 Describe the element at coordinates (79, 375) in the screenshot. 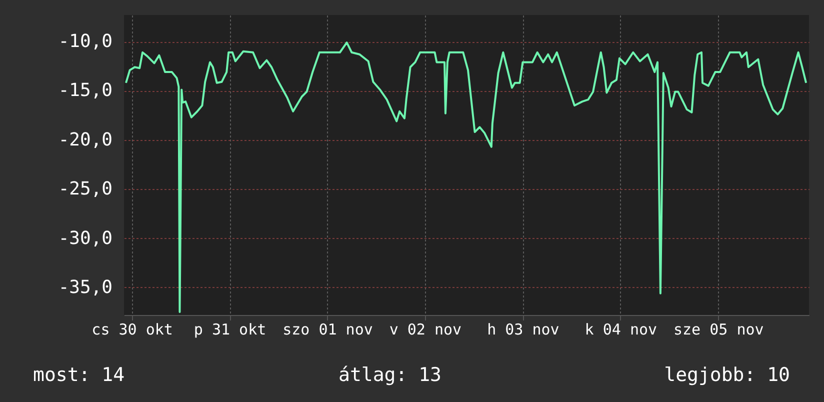

I see `text: most: 14` at that location.